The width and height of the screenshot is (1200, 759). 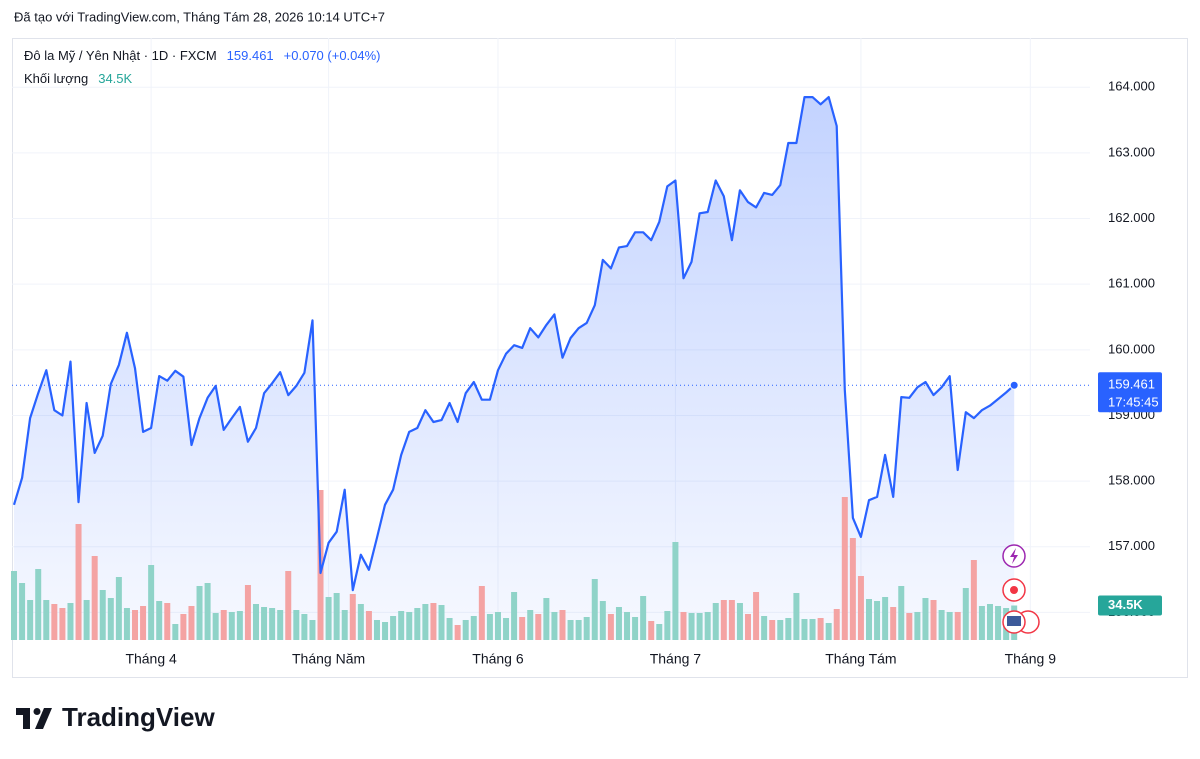 What do you see at coordinates (138, 717) in the screenshot?
I see `footer-logo-text: TradingView` at bounding box center [138, 717].